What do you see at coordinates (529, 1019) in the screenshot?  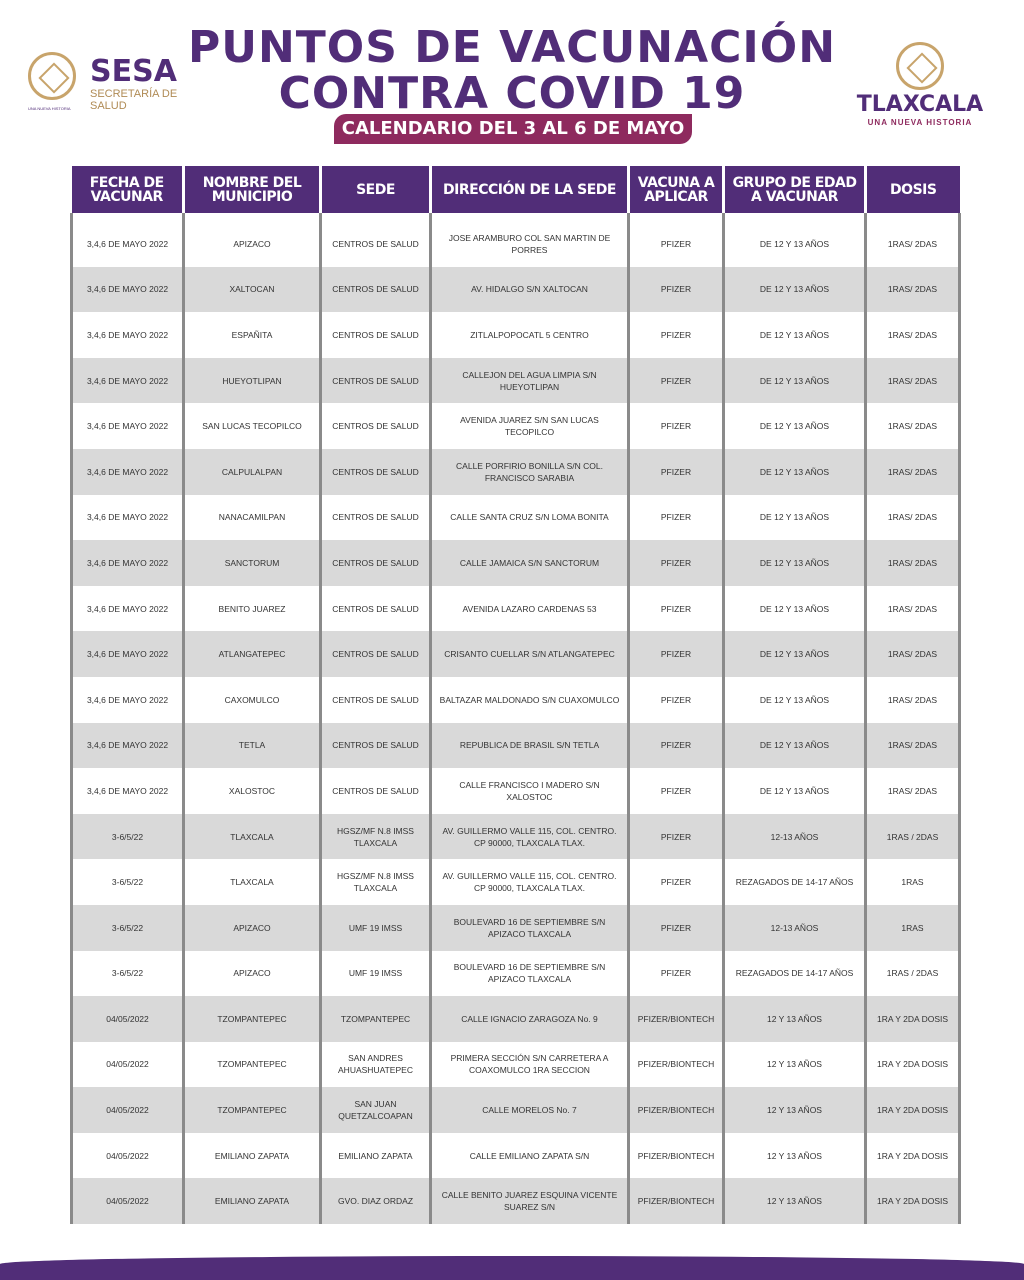 I see `table-cell: CALLE IGNACIO ZARAGOZA No. 9` at bounding box center [529, 1019].